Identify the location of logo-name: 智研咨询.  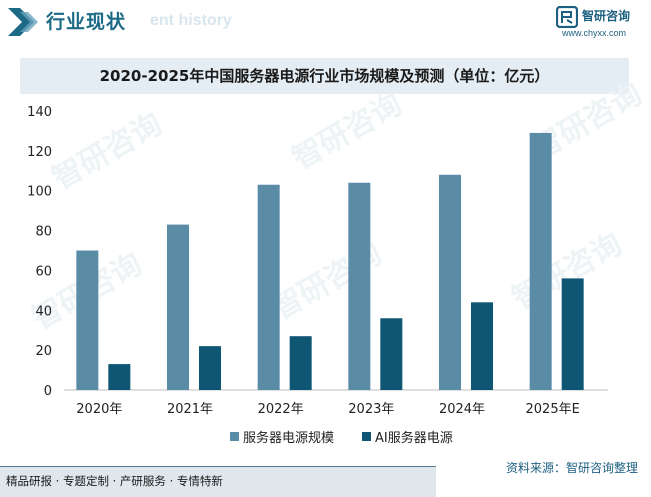
(606, 16).